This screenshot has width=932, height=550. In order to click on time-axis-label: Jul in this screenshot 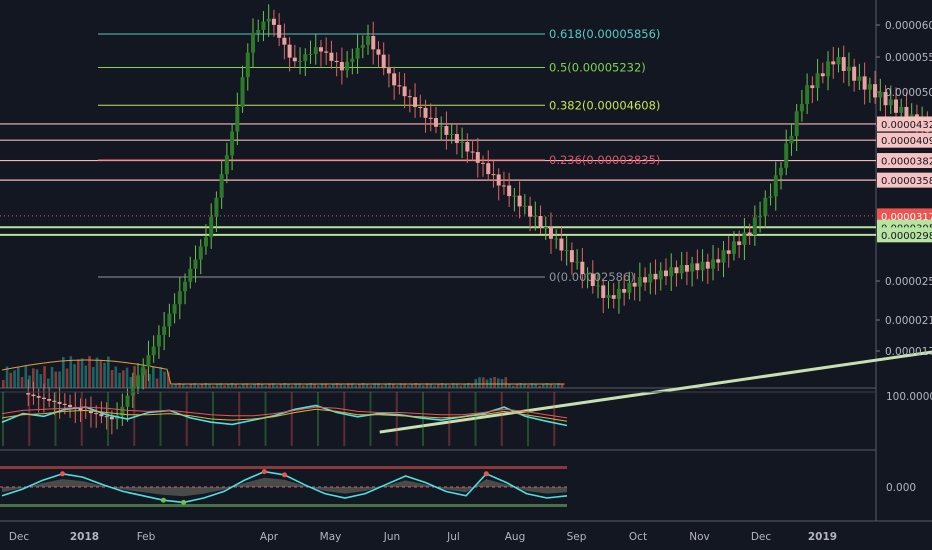, I will do `click(453, 537)`.